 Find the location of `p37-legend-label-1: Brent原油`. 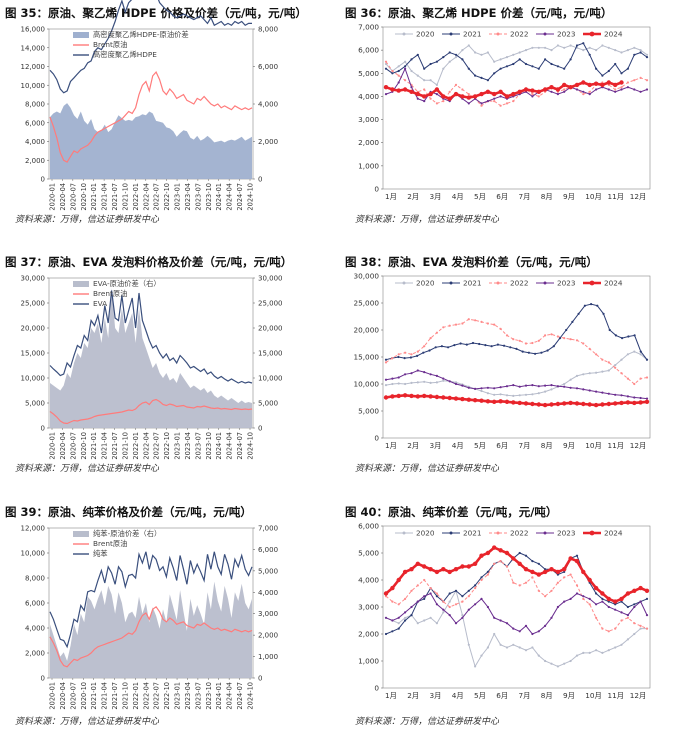

p37-legend-label-1: Brent原油 is located at coordinates (110, 293).